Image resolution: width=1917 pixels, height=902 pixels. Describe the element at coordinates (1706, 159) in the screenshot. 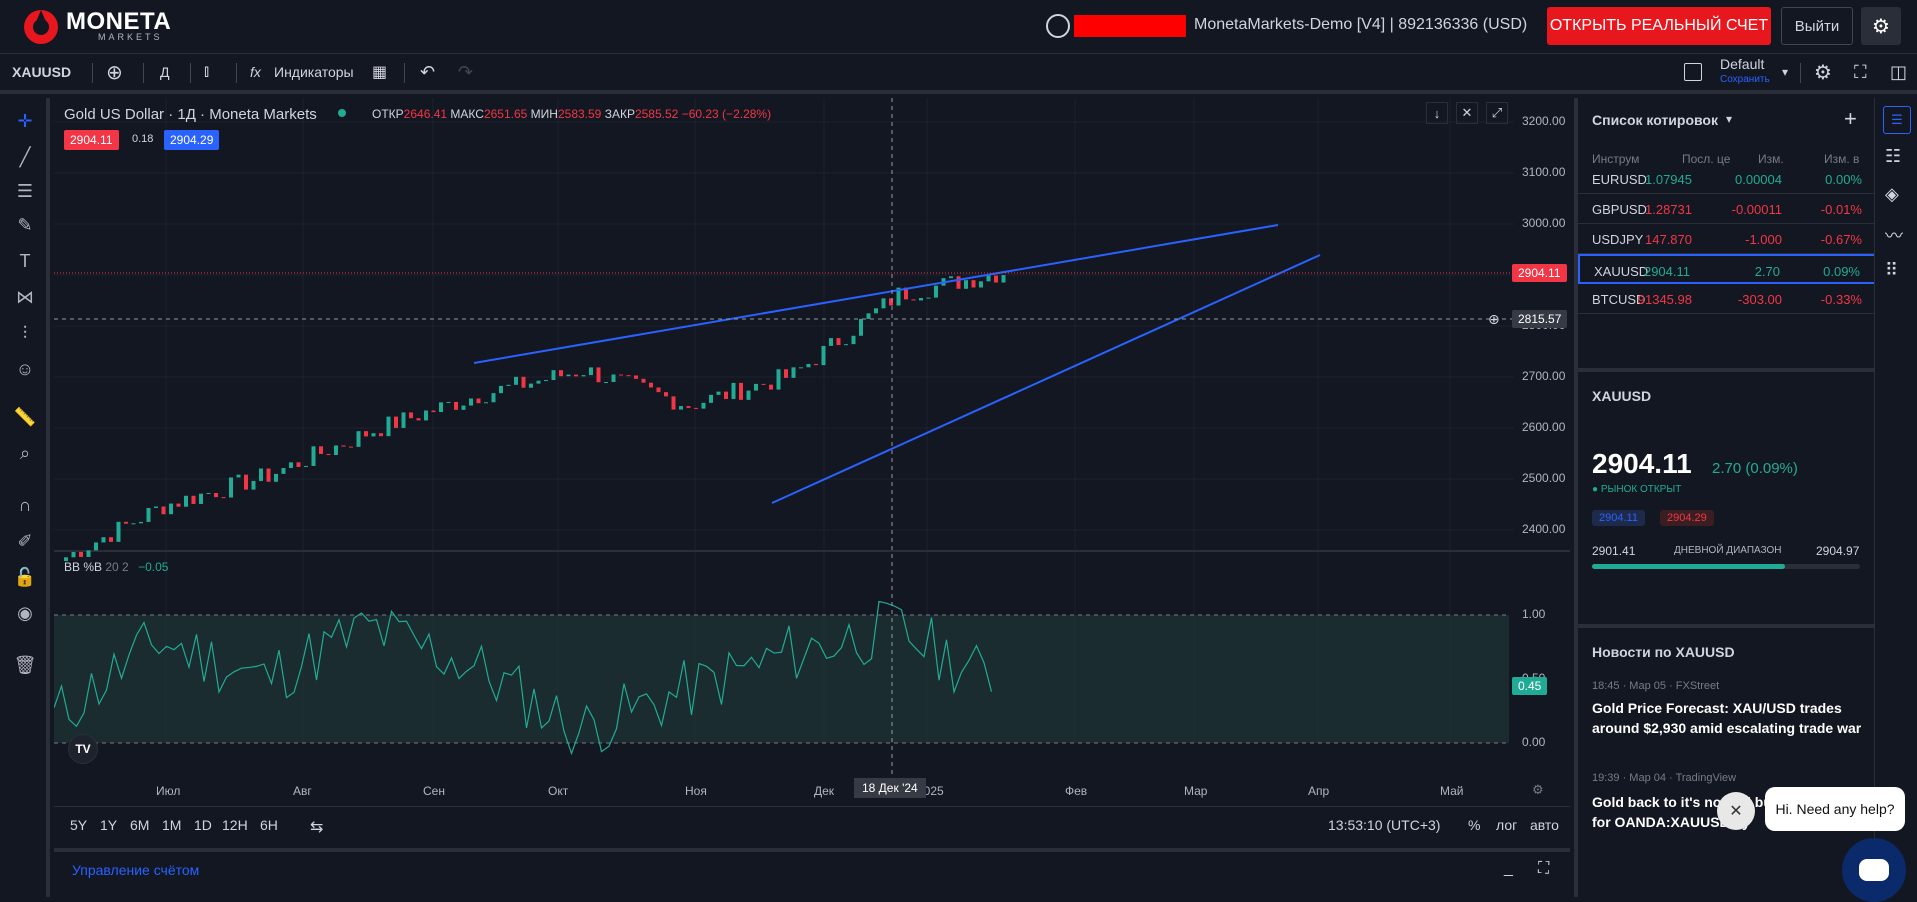

I see `col-last: Посл. це` at that location.